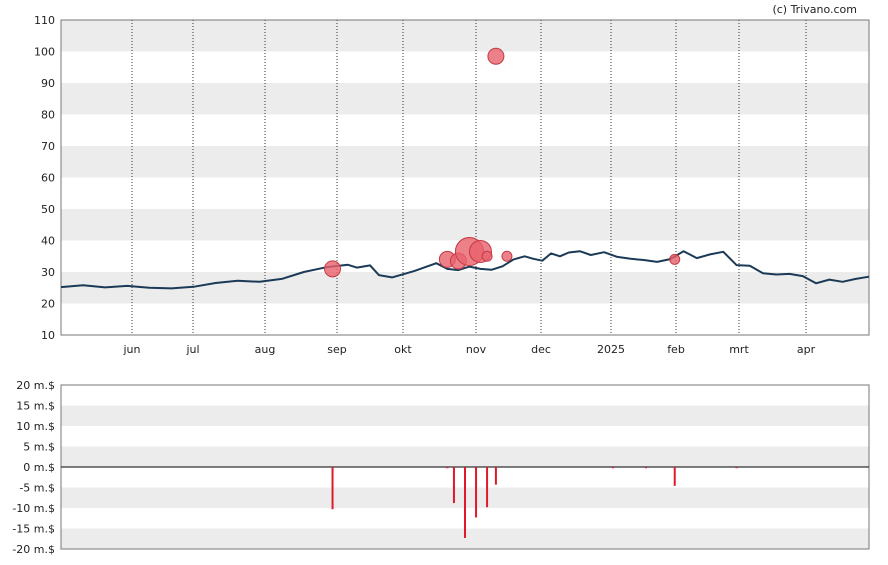  I want to click on price-y-tick-label: 90, so click(48, 83).